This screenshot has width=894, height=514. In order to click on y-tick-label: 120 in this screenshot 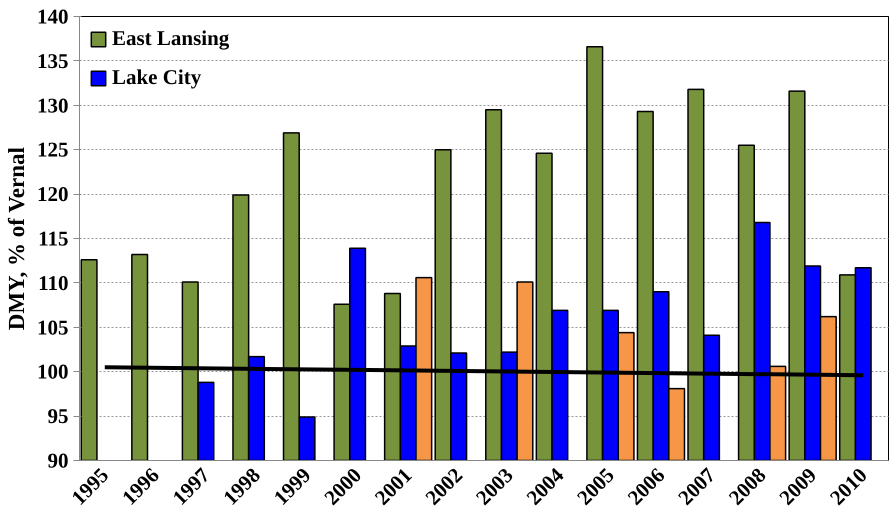, I will do `click(52, 194)`.